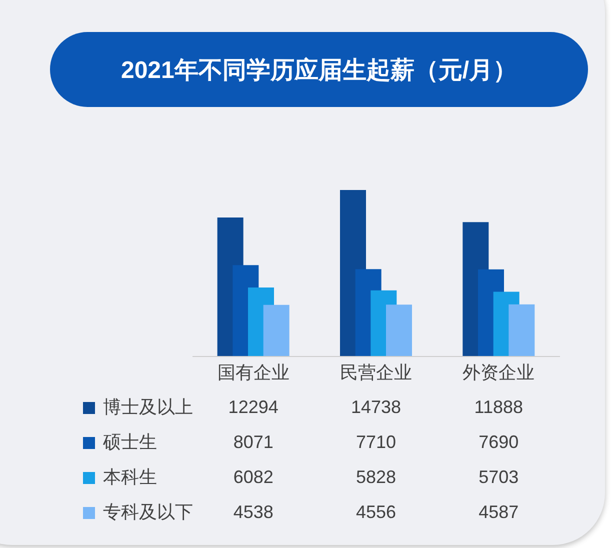 The image size is (613, 548). What do you see at coordinates (253, 372) in the screenshot?
I see `x-tick-label: 国有企业` at bounding box center [253, 372].